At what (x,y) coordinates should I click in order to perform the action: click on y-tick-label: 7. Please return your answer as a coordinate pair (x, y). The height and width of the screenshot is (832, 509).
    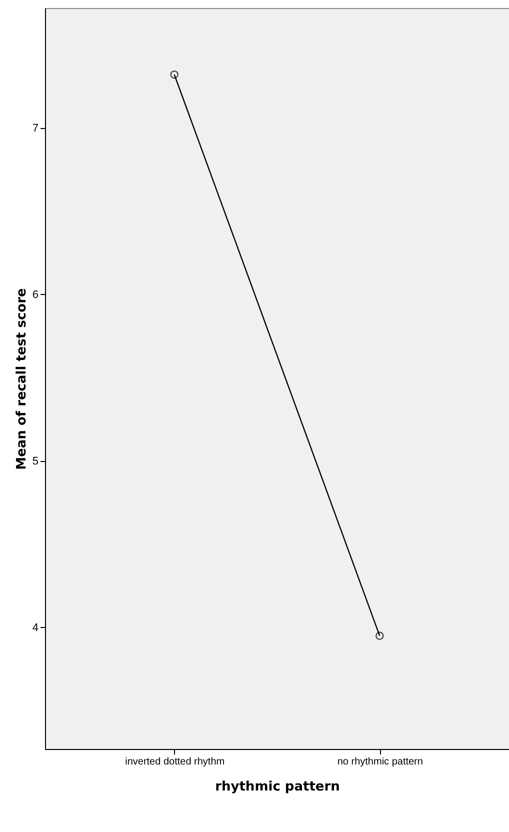
    Looking at the image, I should click on (35, 128).